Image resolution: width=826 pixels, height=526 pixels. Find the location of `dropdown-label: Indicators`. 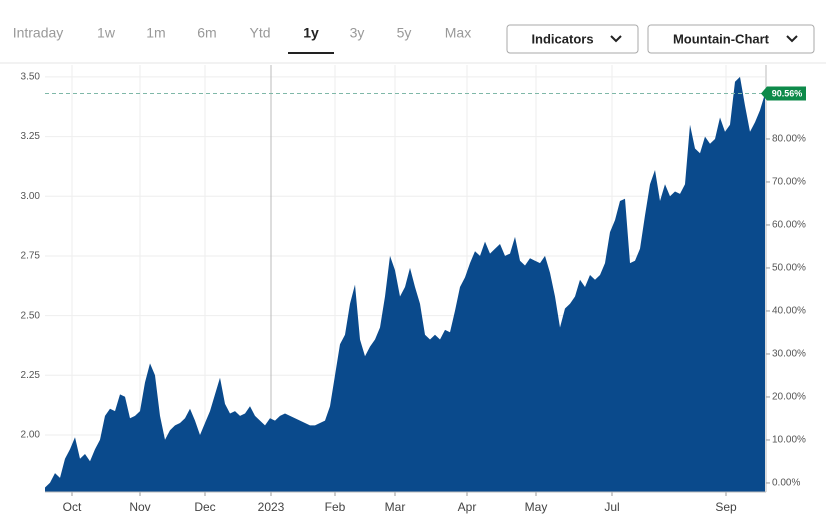

dropdown-label: Indicators is located at coordinates (562, 38).